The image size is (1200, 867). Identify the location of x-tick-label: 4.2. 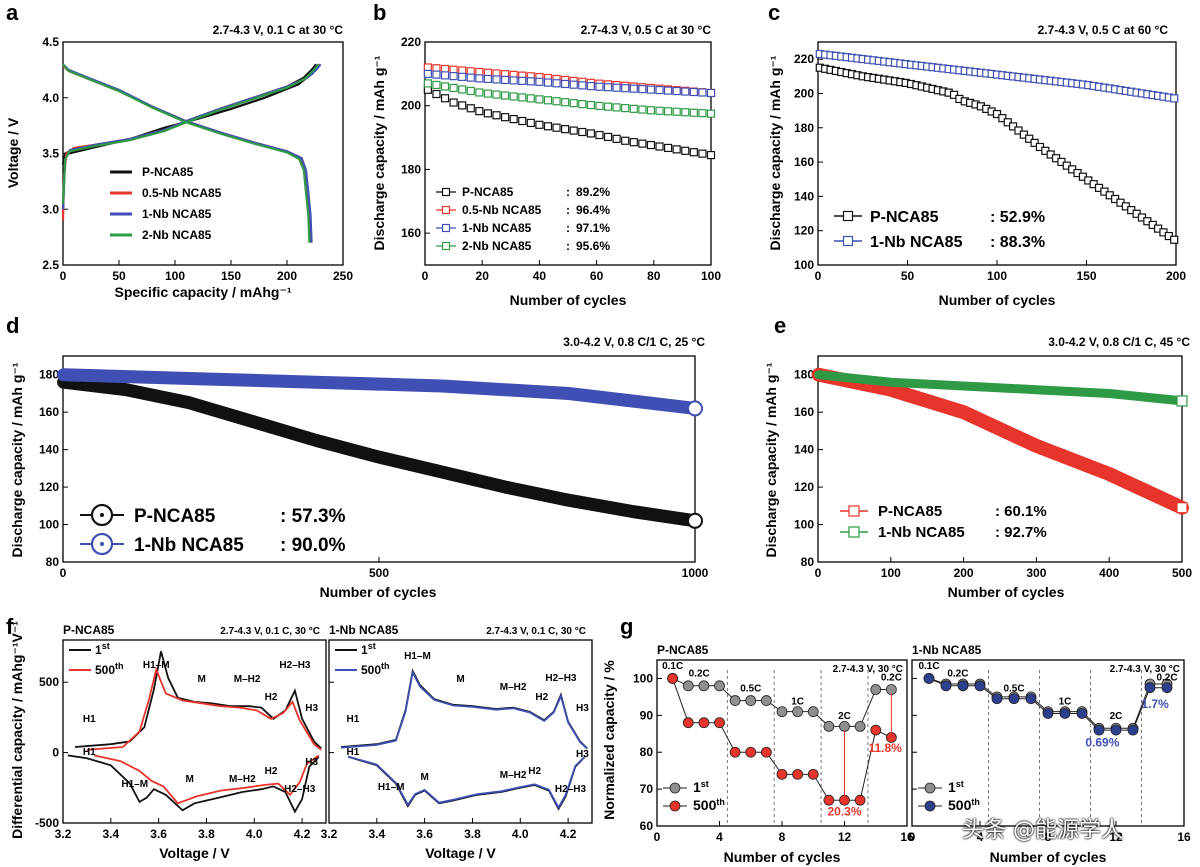
(302, 834).